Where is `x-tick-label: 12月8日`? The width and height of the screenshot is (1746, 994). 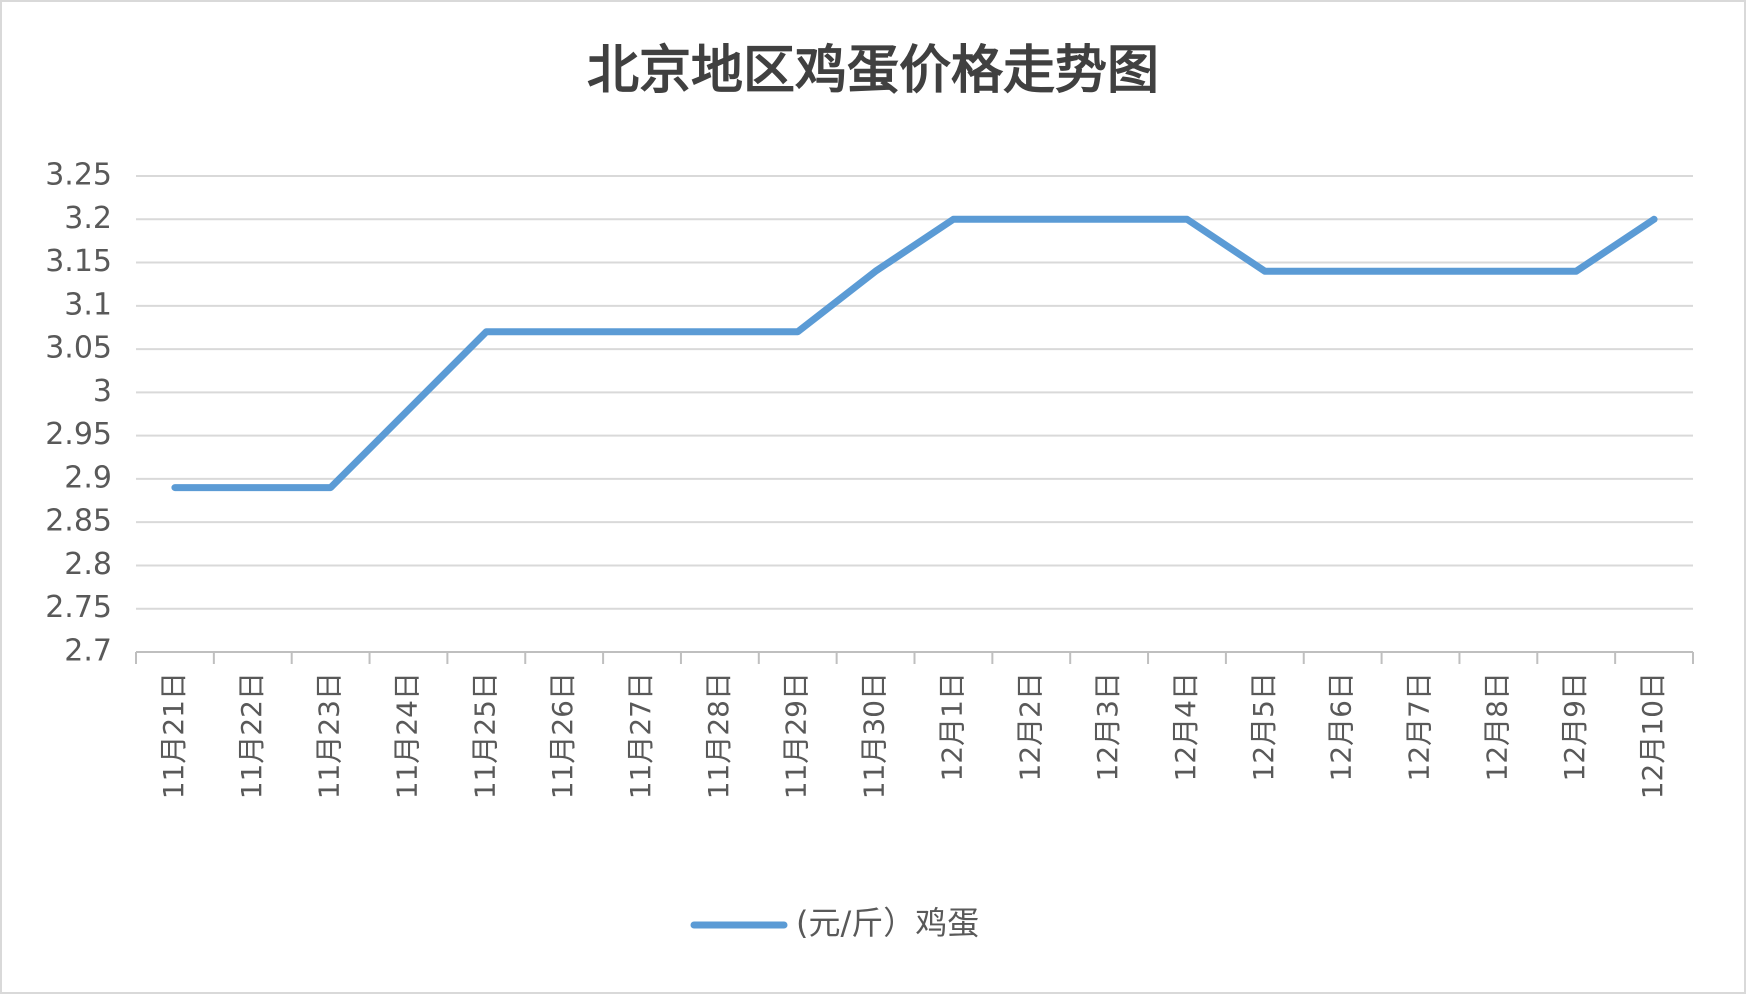 x-tick-label: 12月8日 is located at coordinates (1496, 726).